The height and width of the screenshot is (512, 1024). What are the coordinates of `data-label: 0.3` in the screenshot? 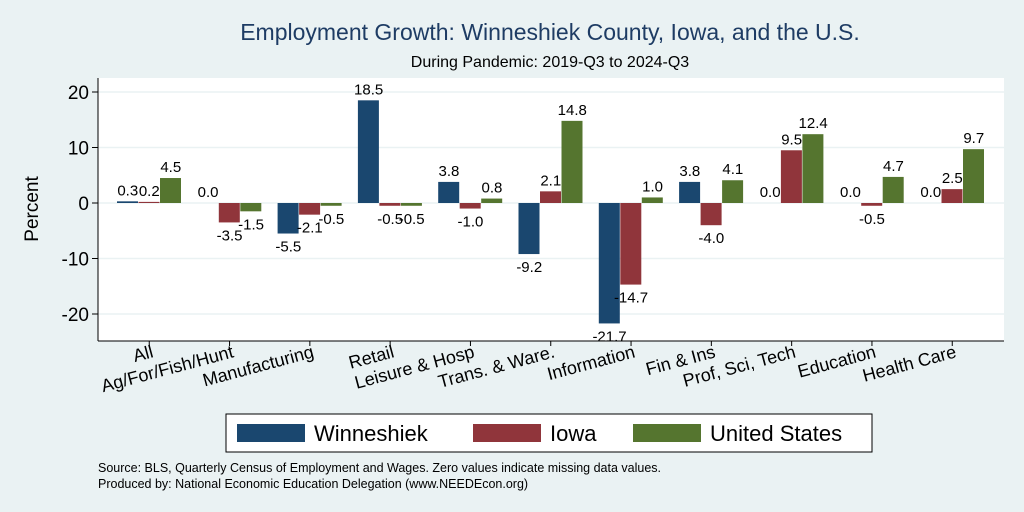 It's located at (127, 190).